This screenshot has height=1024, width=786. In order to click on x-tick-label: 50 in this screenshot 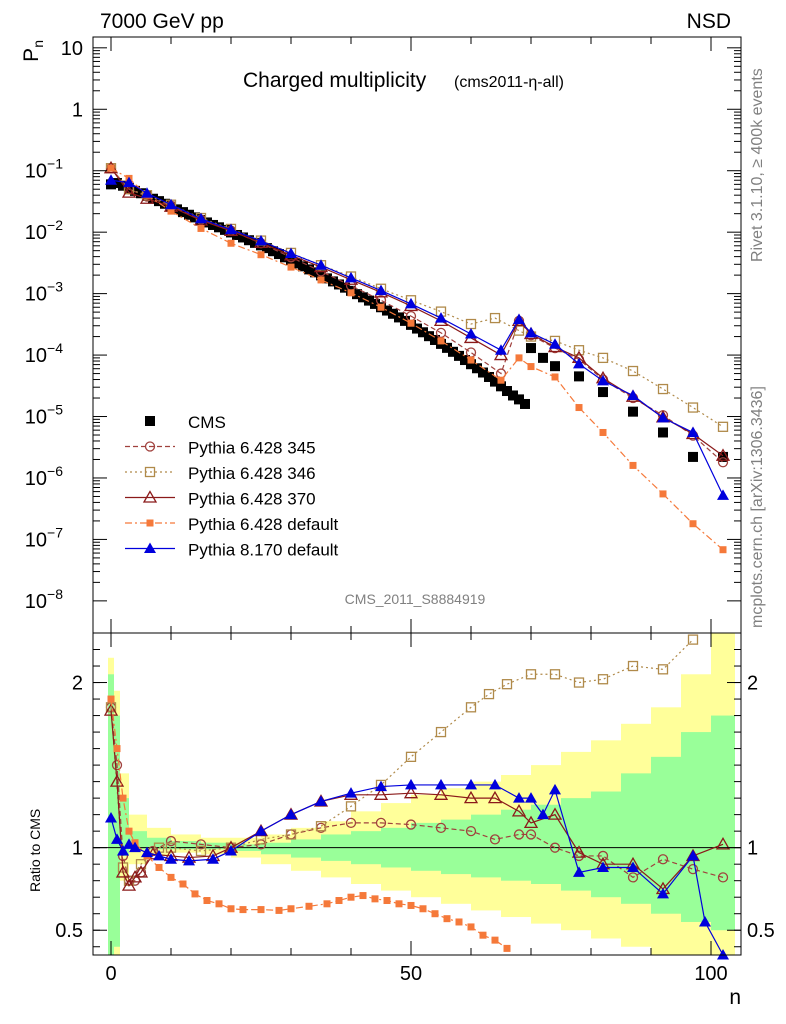, I will do `click(411, 974)`.